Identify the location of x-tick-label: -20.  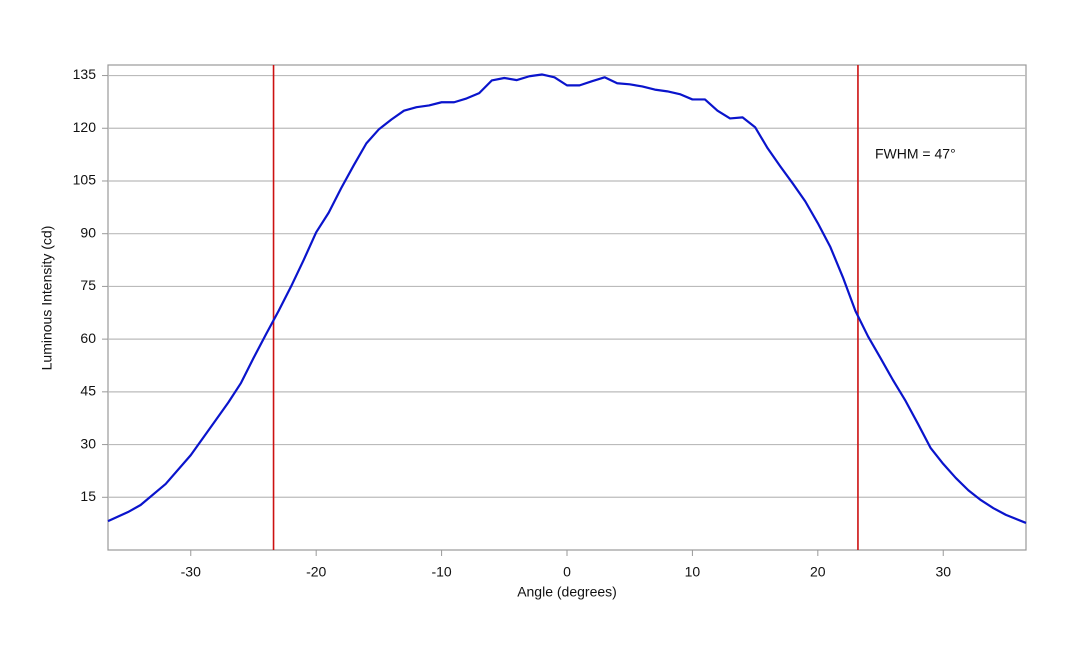
(316, 572).